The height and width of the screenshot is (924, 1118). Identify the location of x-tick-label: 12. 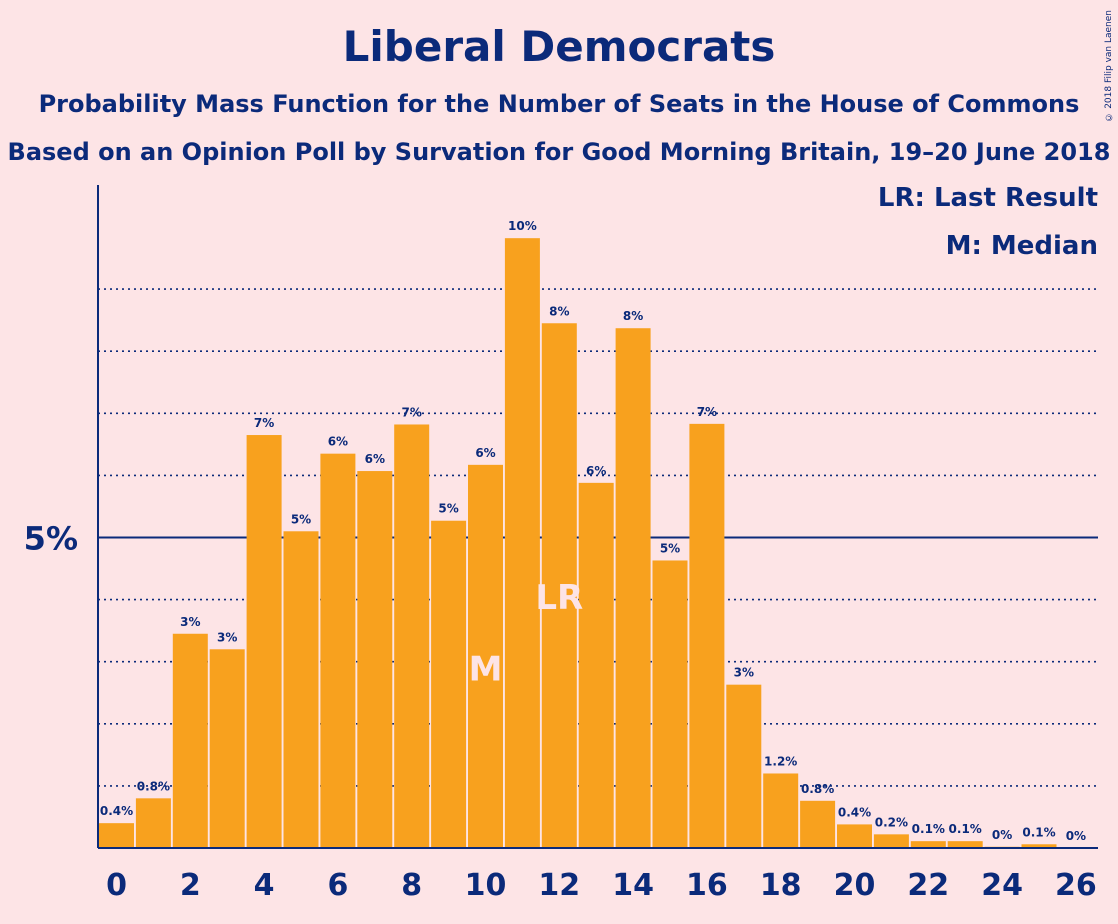
(559, 885).